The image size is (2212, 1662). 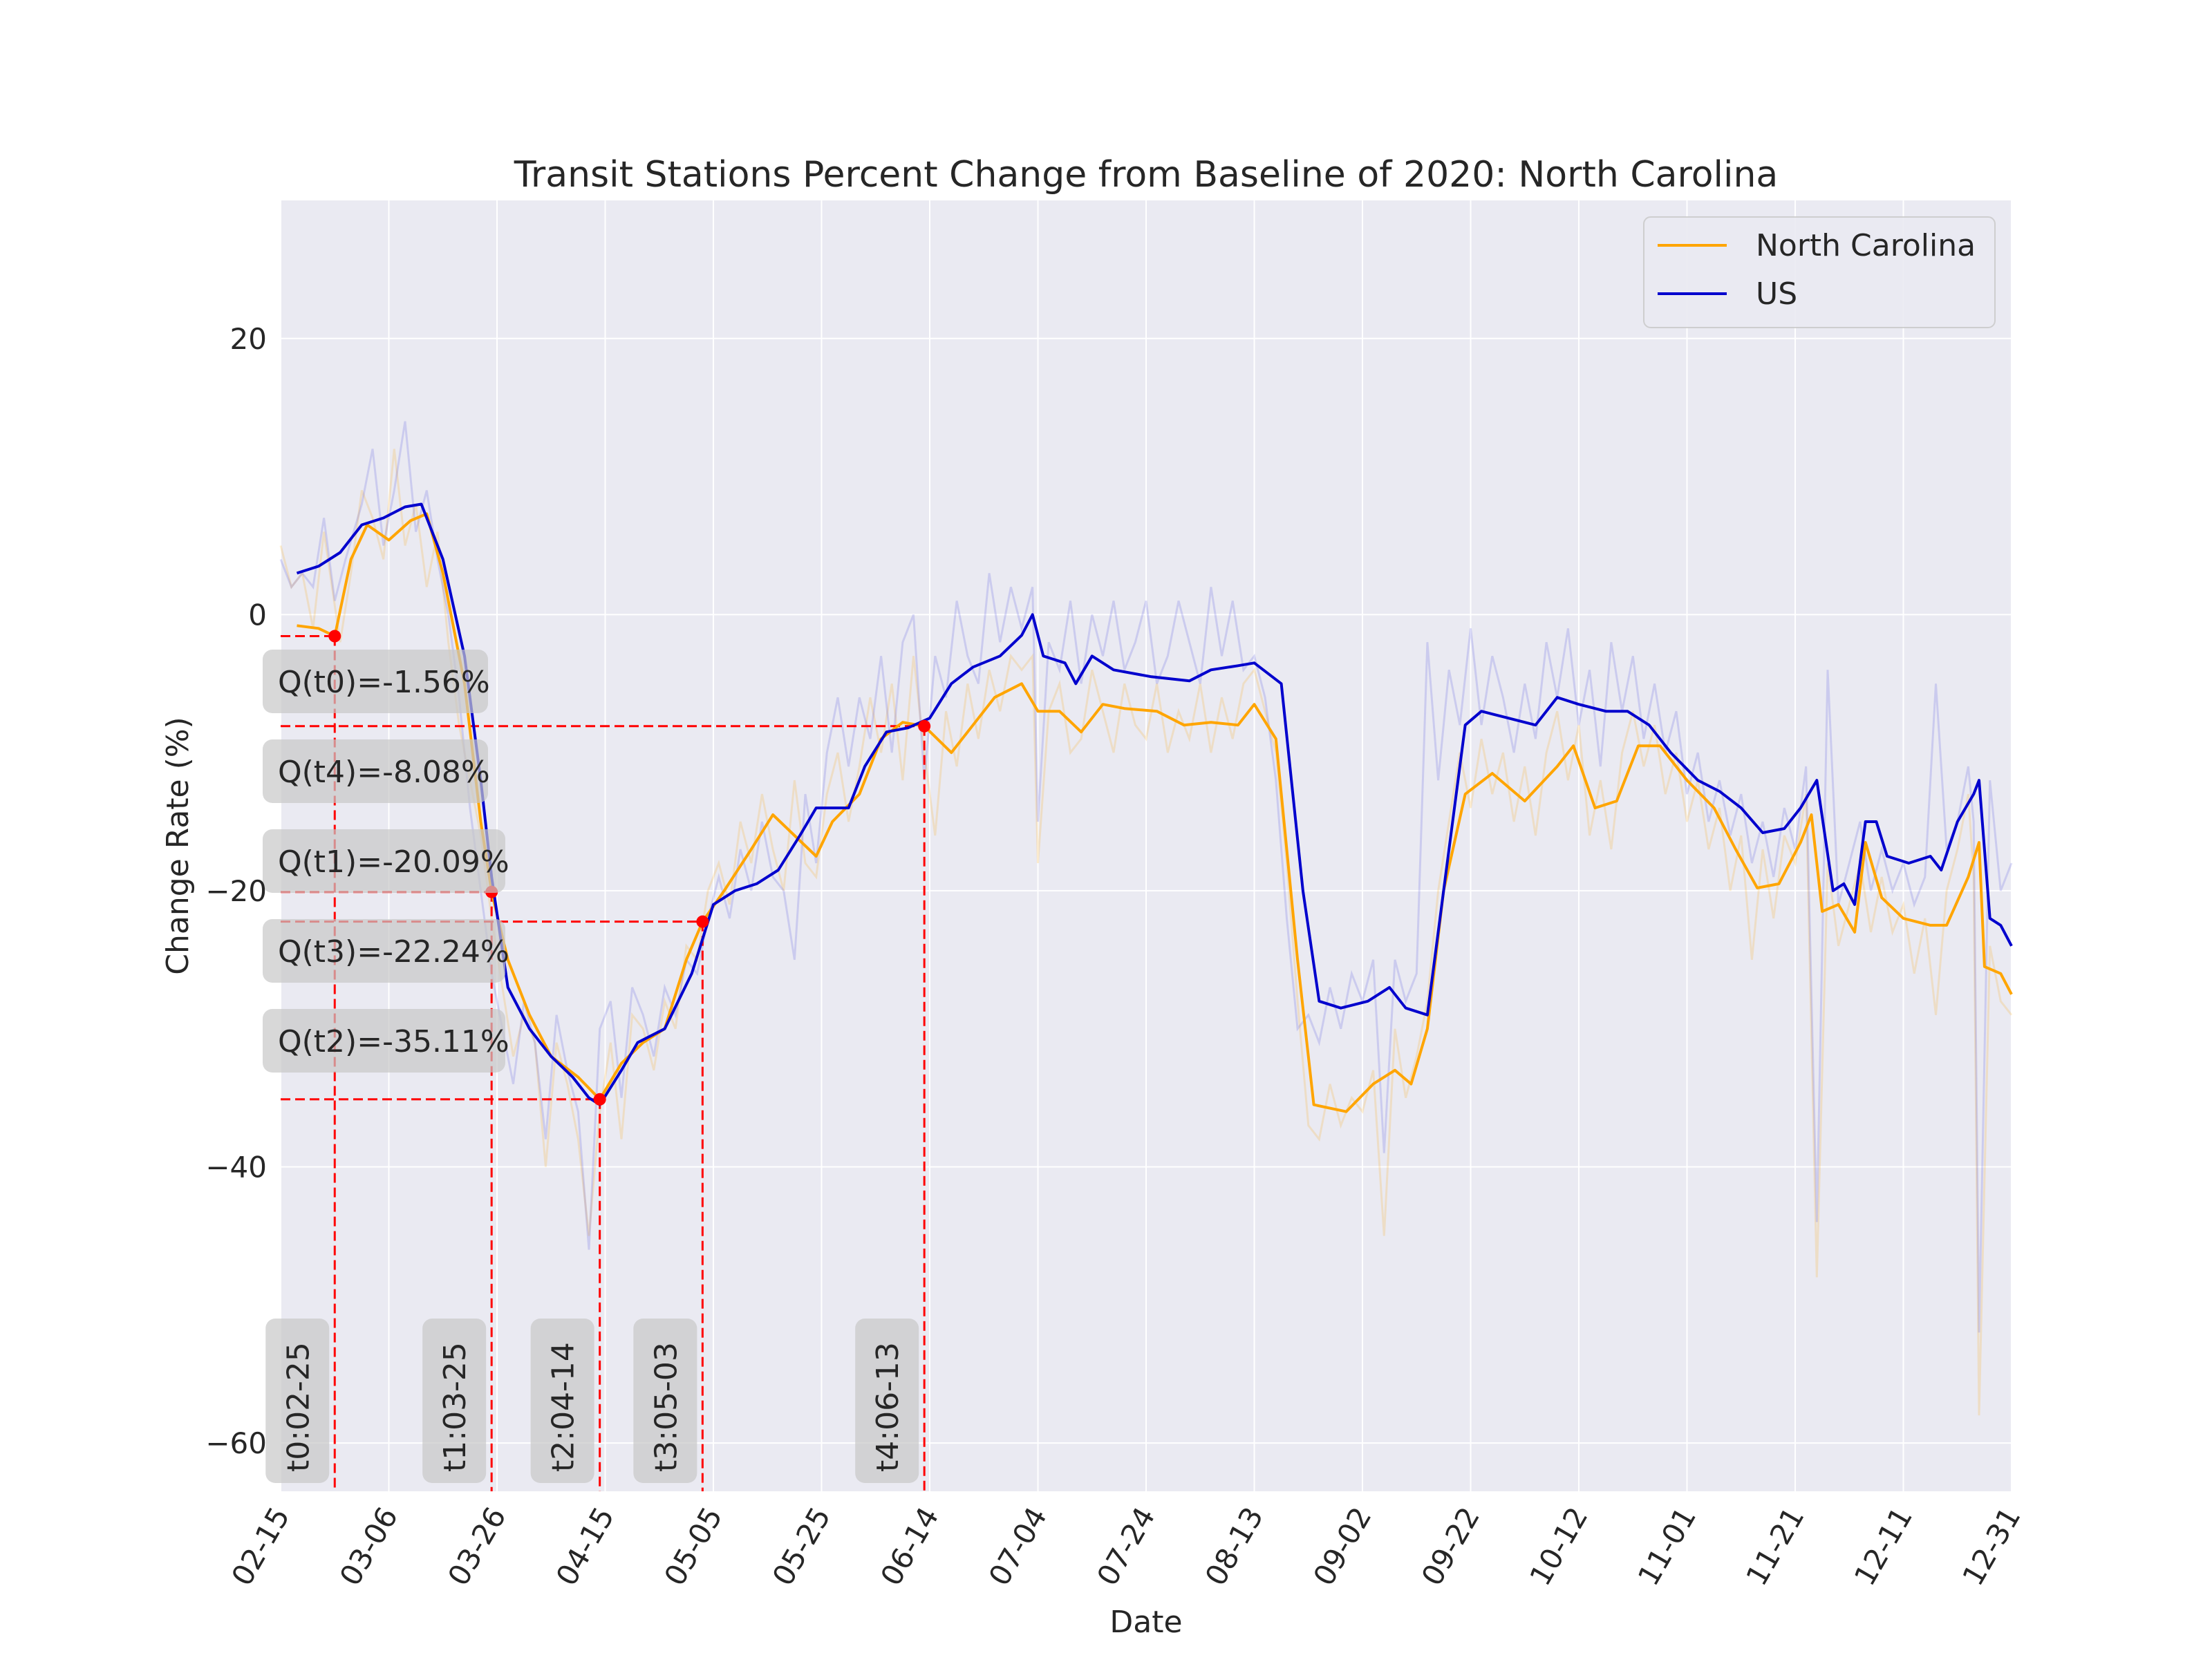 I want to click on x-tick-label: 09-22, so click(x=1450, y=1547).